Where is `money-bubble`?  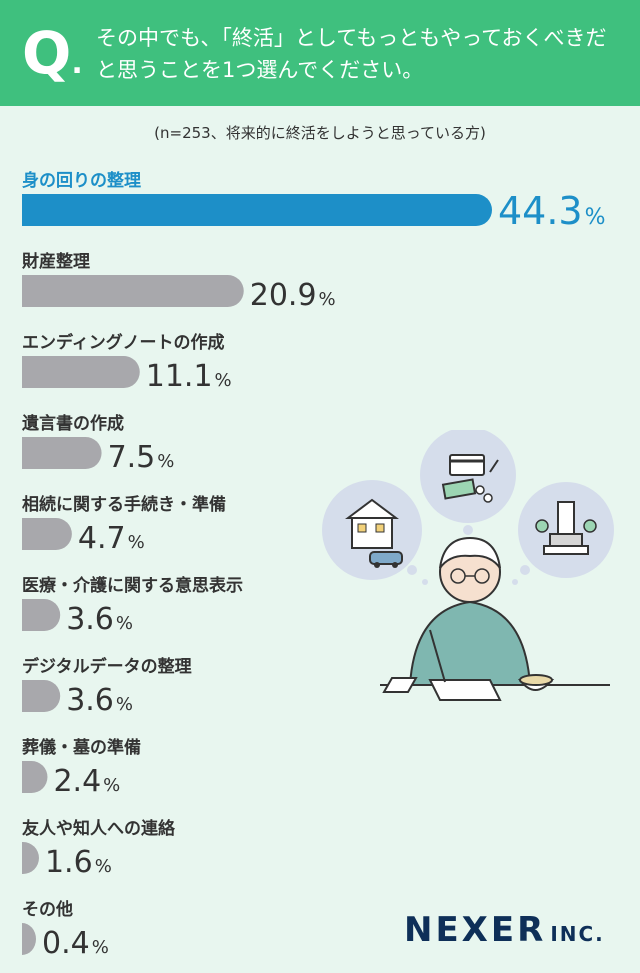
money-bubble is located at coordinates (468, 476).